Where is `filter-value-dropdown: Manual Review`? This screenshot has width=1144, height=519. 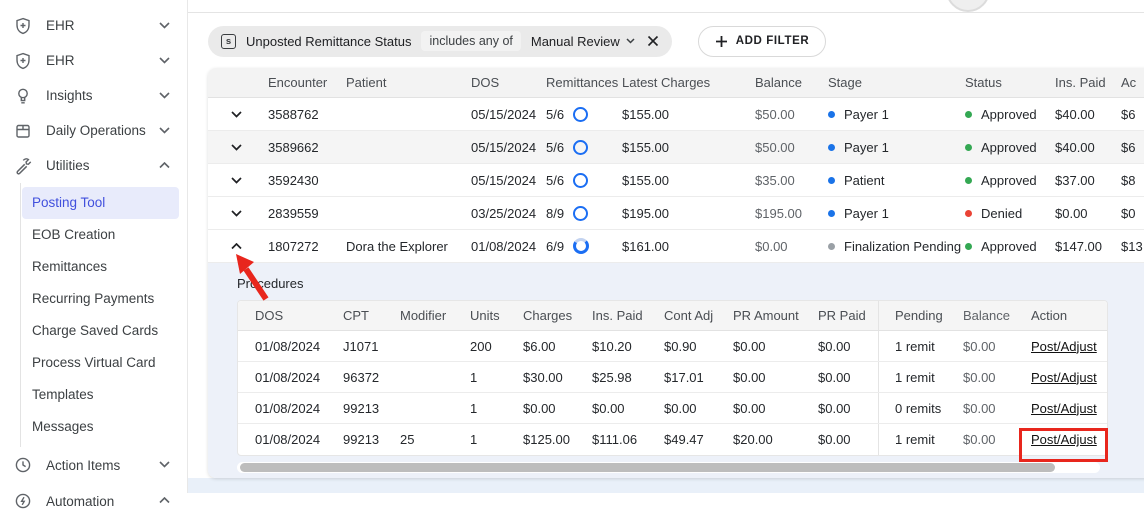
filter-value-dropdown: Manual Review is located at coordinates (583, 41).